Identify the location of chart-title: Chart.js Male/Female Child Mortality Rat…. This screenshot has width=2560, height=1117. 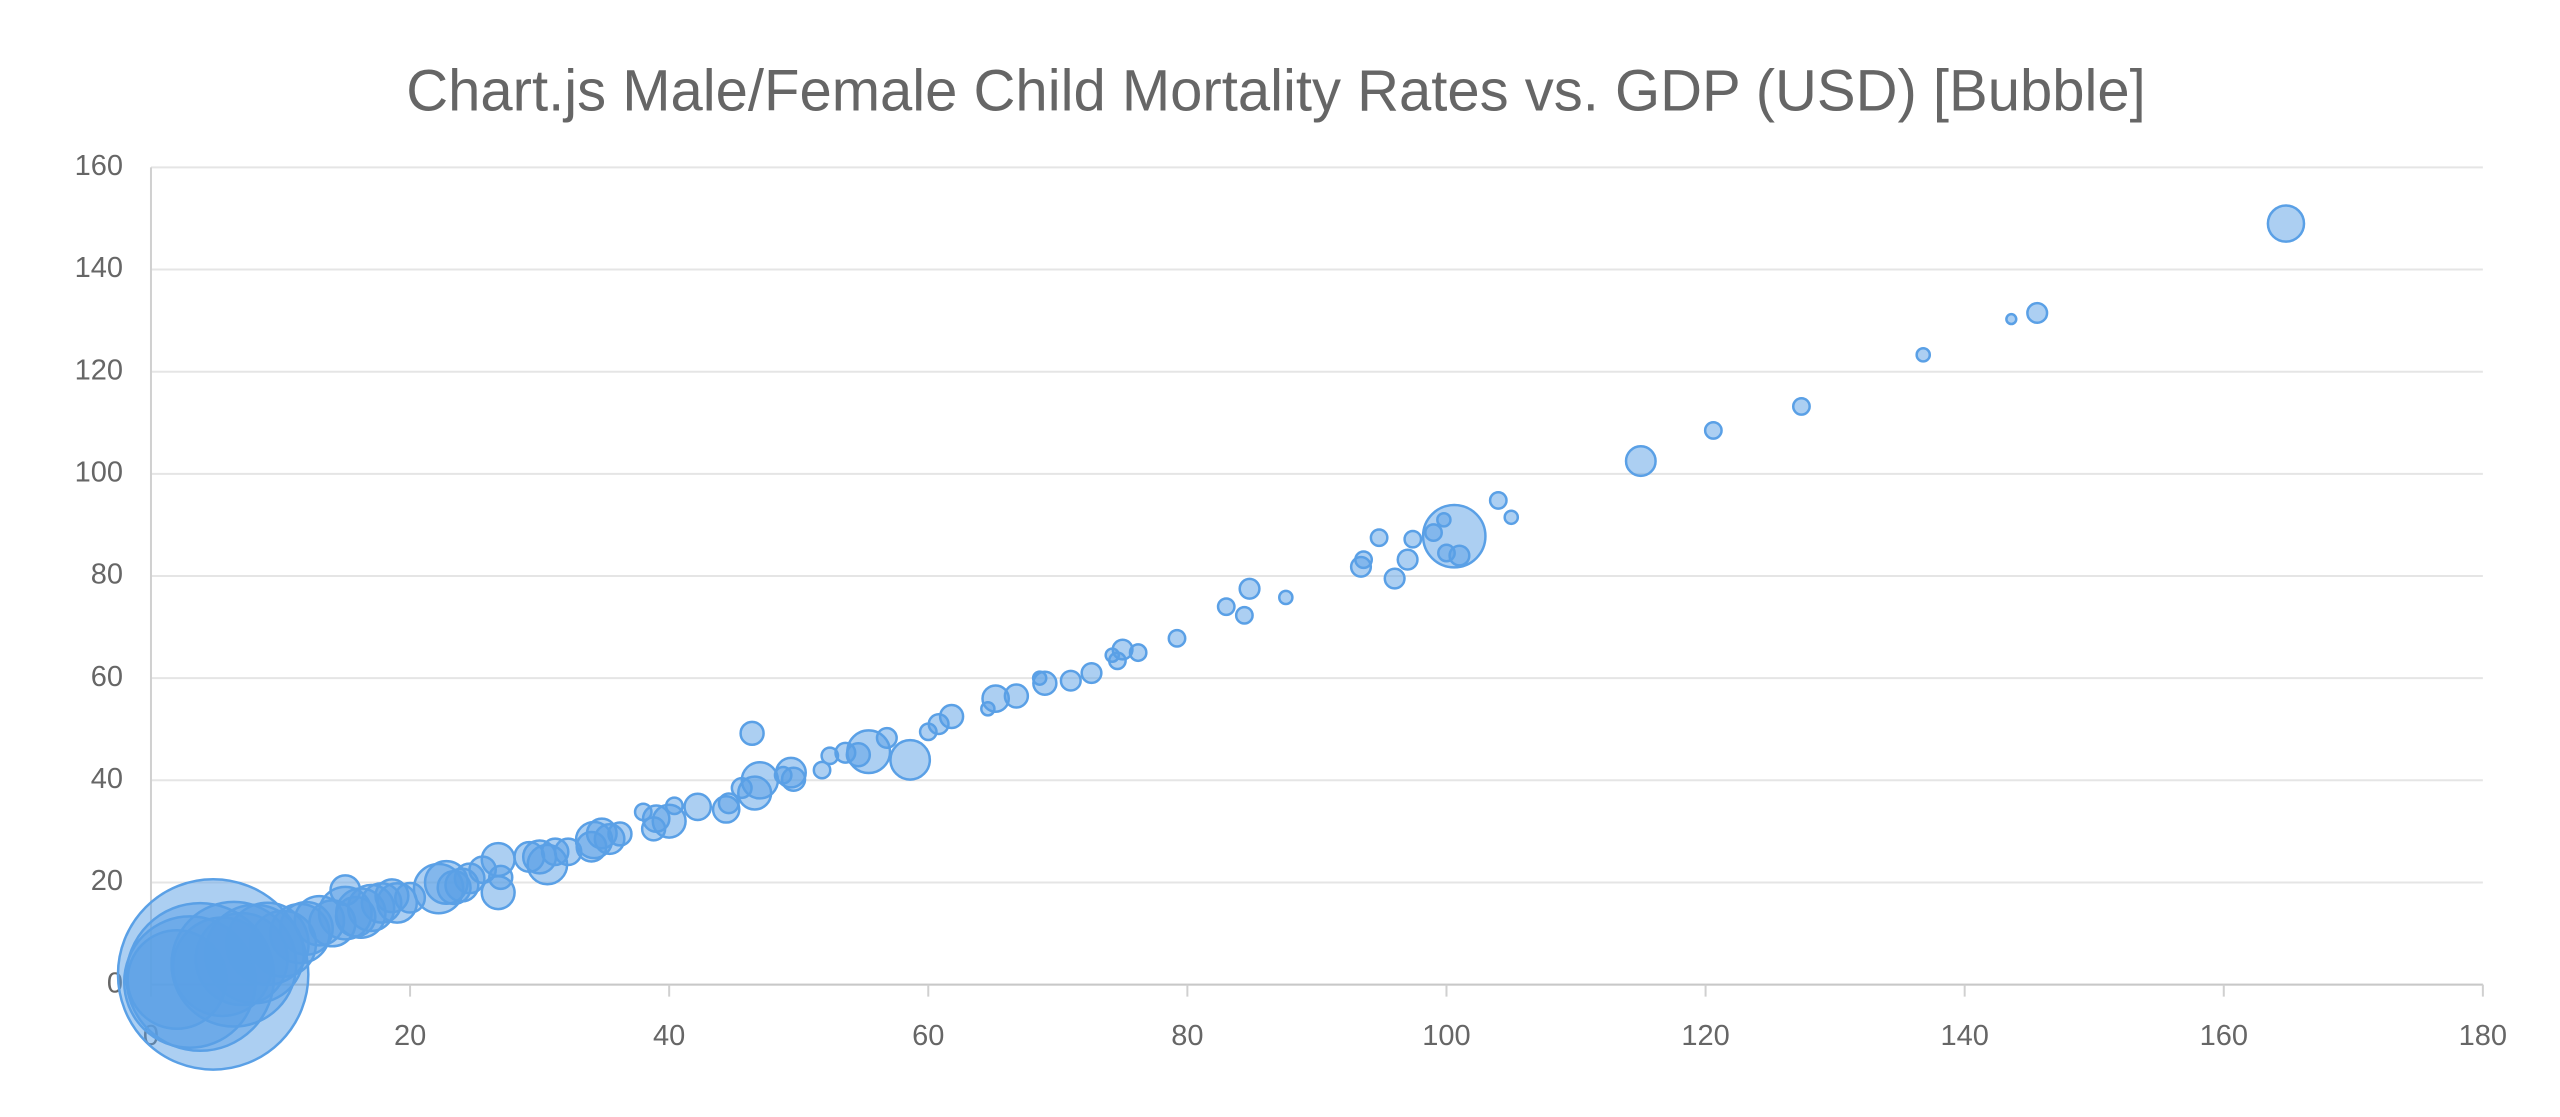
(1275, 90).